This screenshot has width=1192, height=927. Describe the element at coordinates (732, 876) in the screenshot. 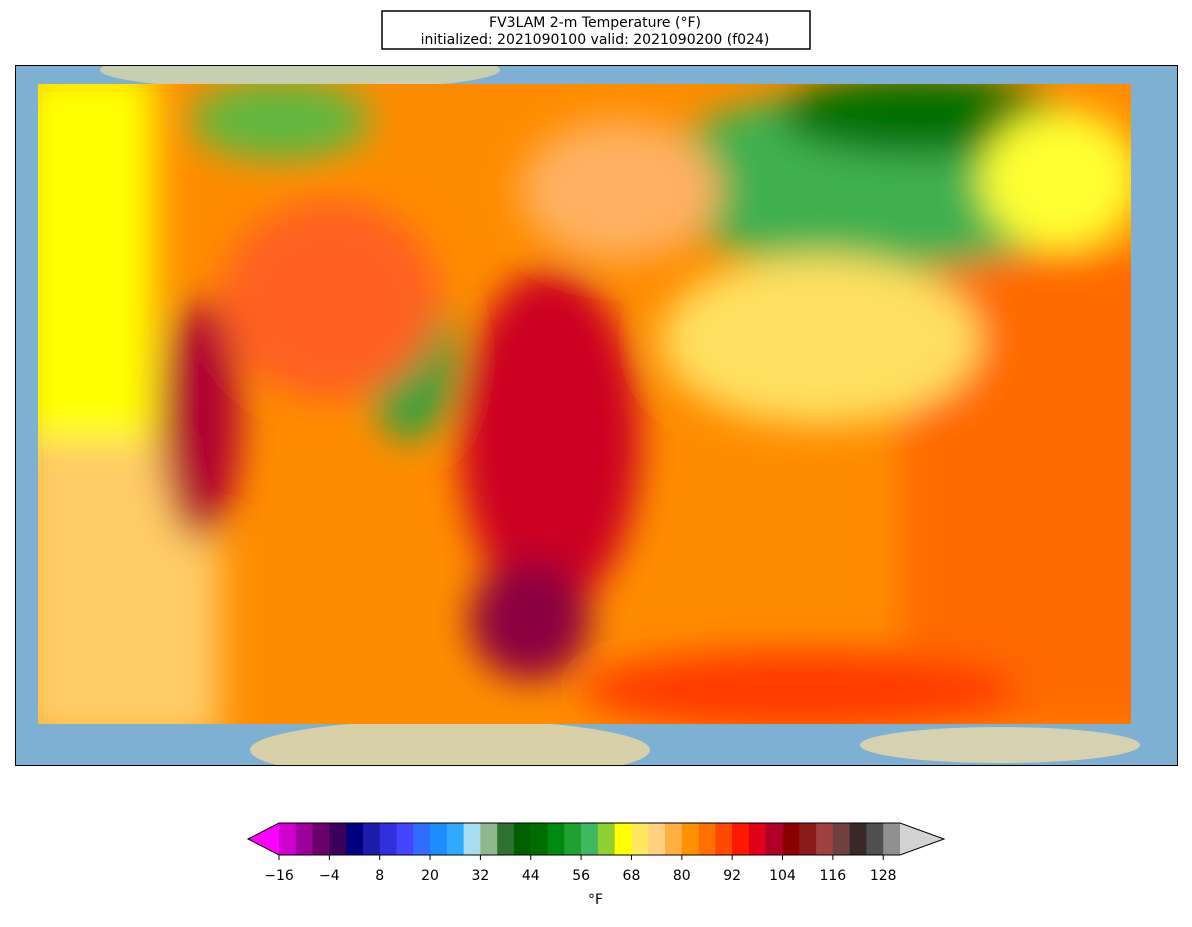

I see `colorbar-tick-label: 92` at that location.